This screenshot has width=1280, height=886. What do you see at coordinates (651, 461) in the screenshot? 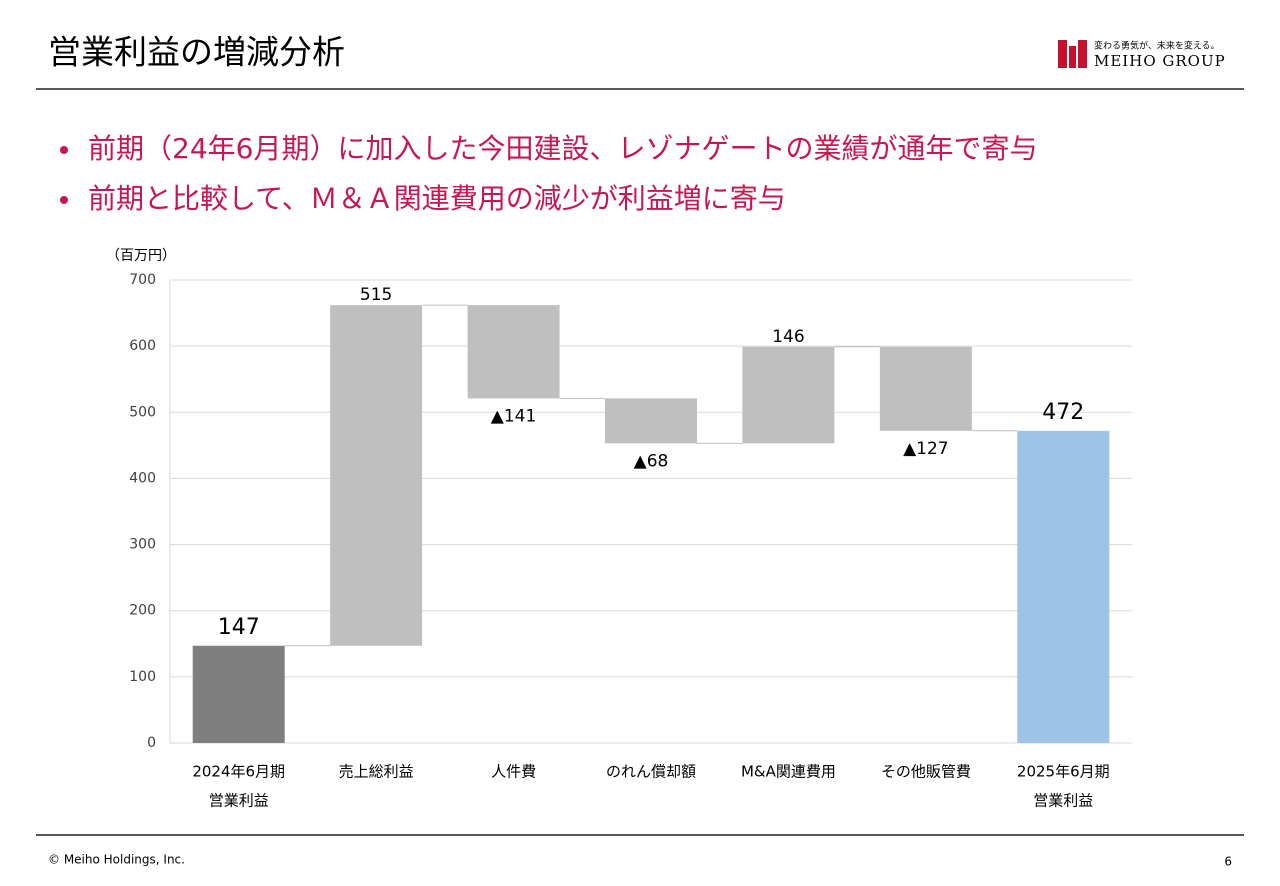
I see `value-label: ▲68` at bounding box center [651, 461].